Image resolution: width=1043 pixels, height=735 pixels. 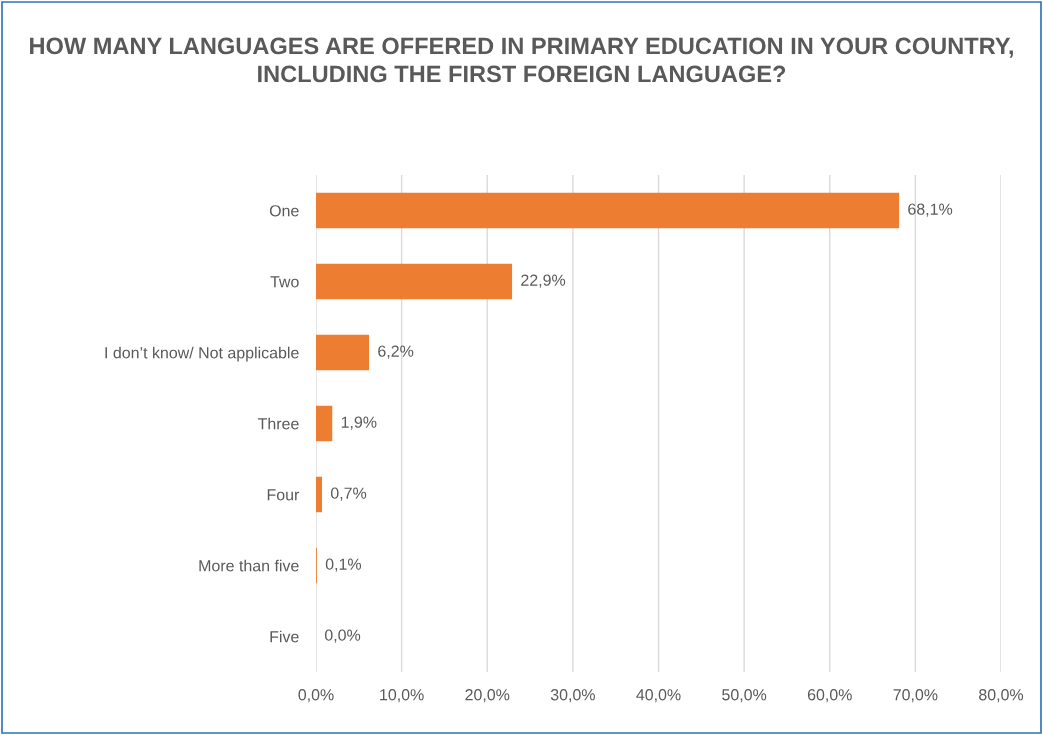 I want to click on y-tick-label: I don’t know/ Not applicable, so click(x=202, y=354).